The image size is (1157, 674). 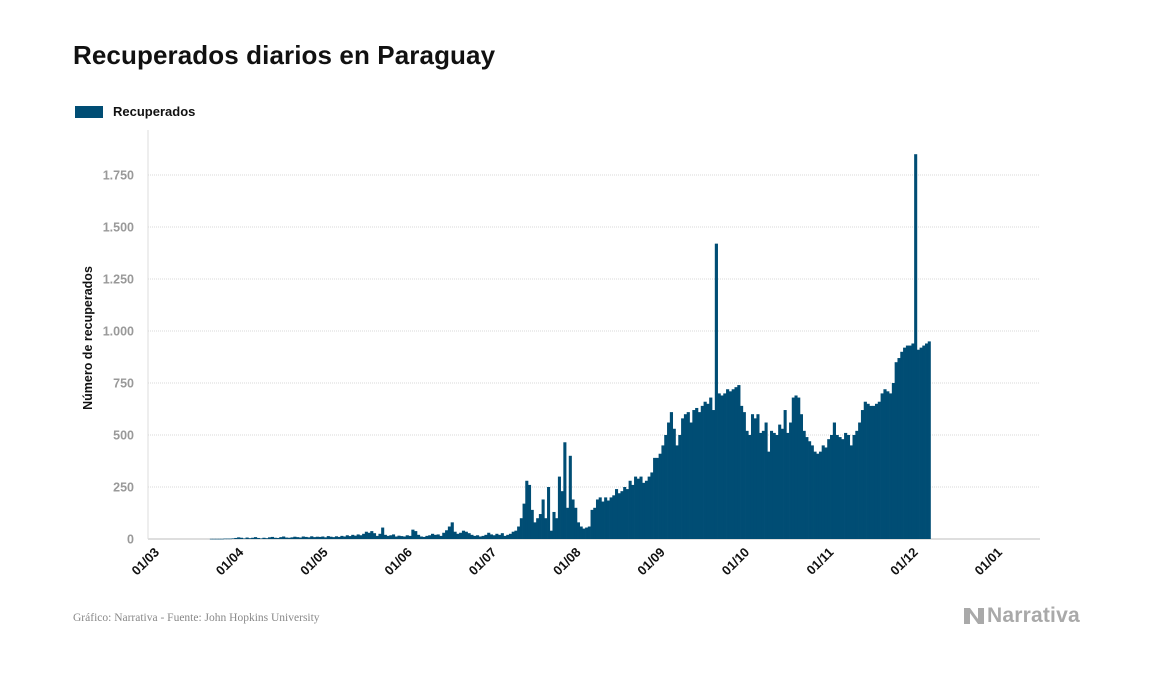 What do you see at coordinates (398, 562) in the screenshot?
I see `x-tick-label: 01/06` at bounding box center [398, 562].